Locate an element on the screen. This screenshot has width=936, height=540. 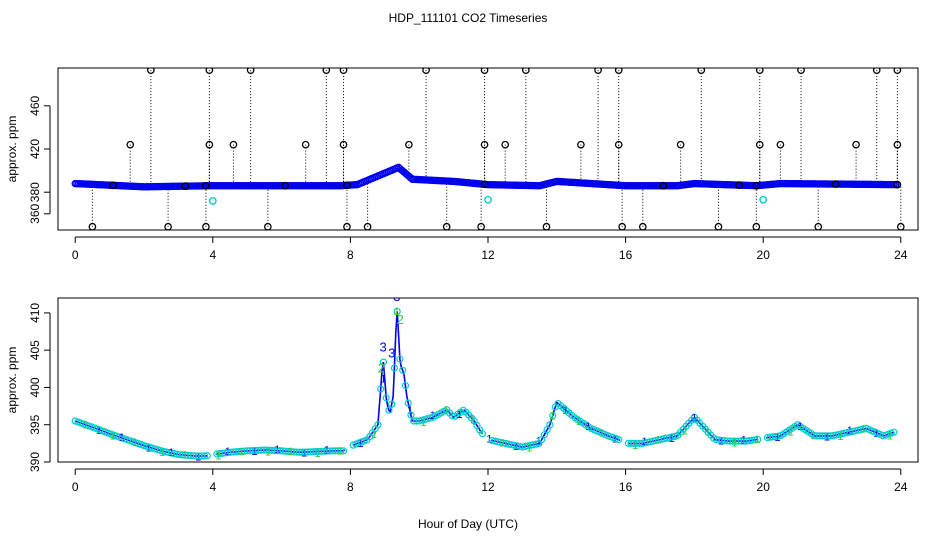
x-tick-label: 20 is located at coordinates (764, 255).